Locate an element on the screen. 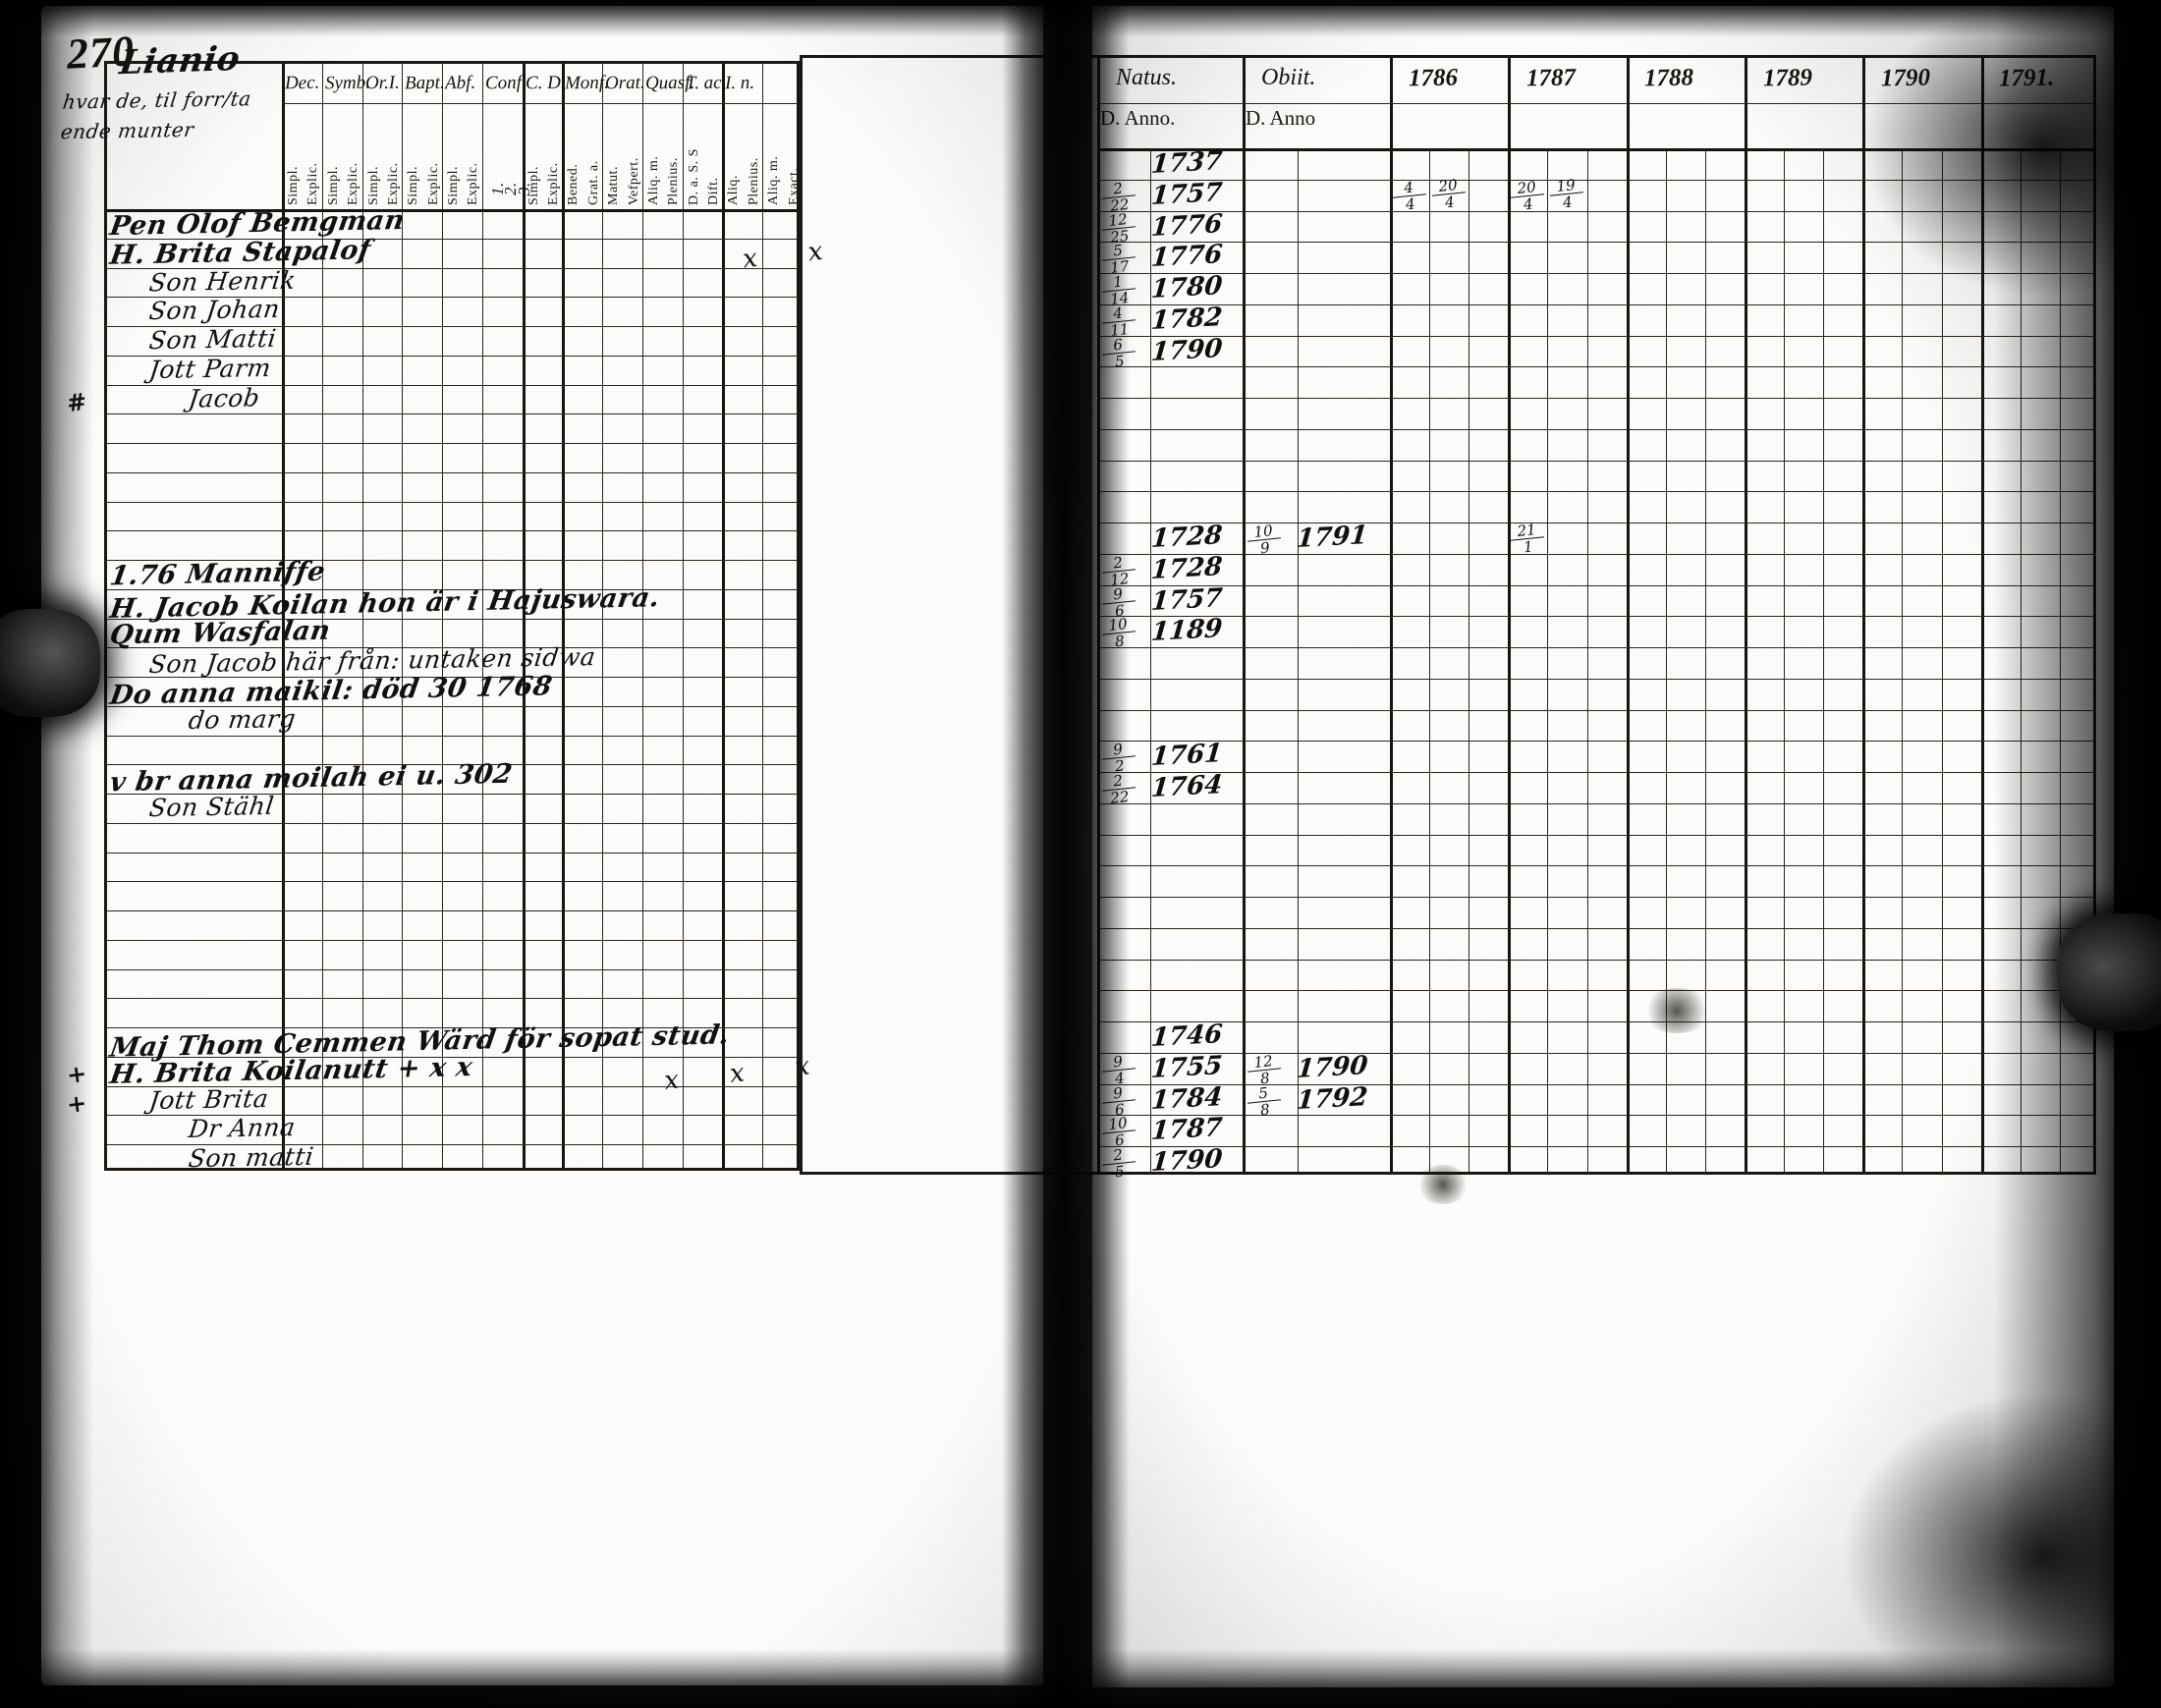 This screenshot has height=1708, width=2161. year-mark-1786-b-row-2: 20 4 is located at coordinates (1448, 193).